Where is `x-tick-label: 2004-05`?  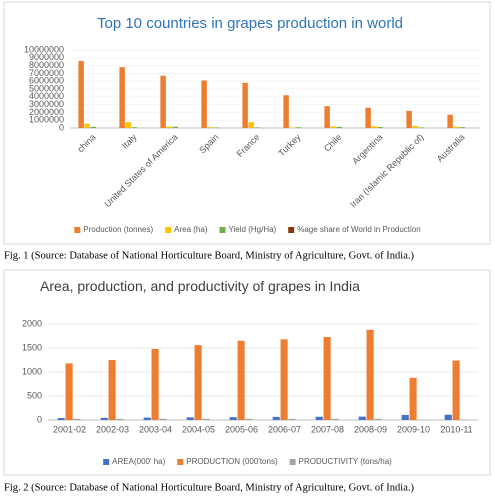 x-tick-label: 2004-05 is located at coordinates (198, 429).